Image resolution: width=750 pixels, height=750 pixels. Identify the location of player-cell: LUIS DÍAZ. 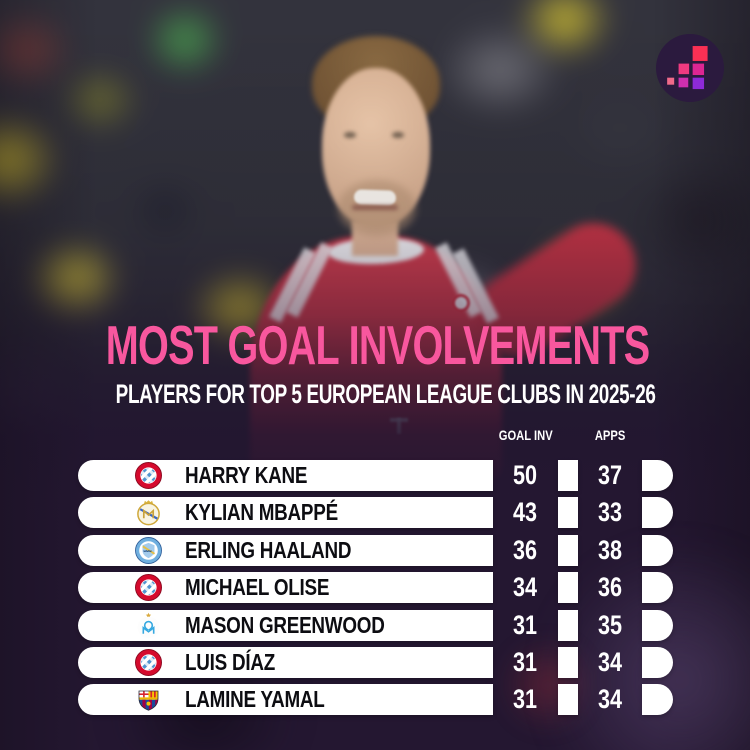
(285, 662).